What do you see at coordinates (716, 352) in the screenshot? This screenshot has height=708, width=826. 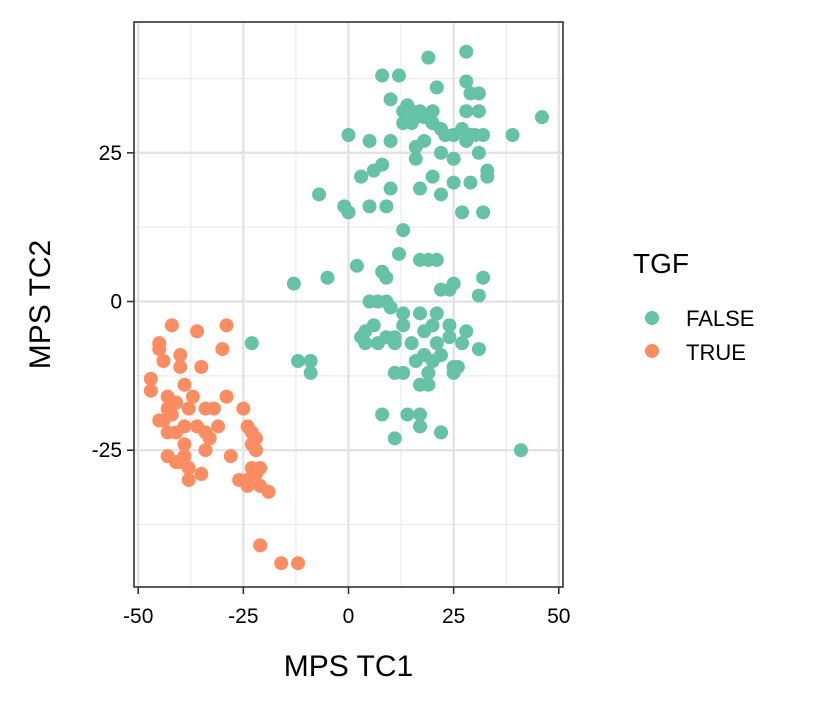 I see `legend-label-true: TRUE` at bounding box center [716, 352].